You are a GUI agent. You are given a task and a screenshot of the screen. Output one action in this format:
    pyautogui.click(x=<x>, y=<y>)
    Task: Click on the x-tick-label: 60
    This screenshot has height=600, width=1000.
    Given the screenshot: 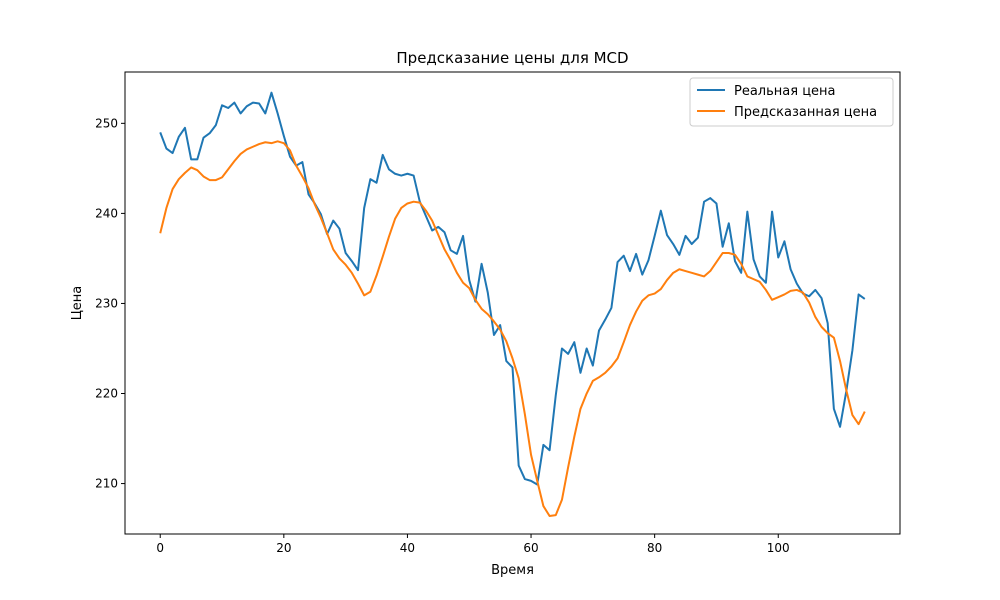 What is the action you would take?
    pyautogui.click(x=530, y=548)
    